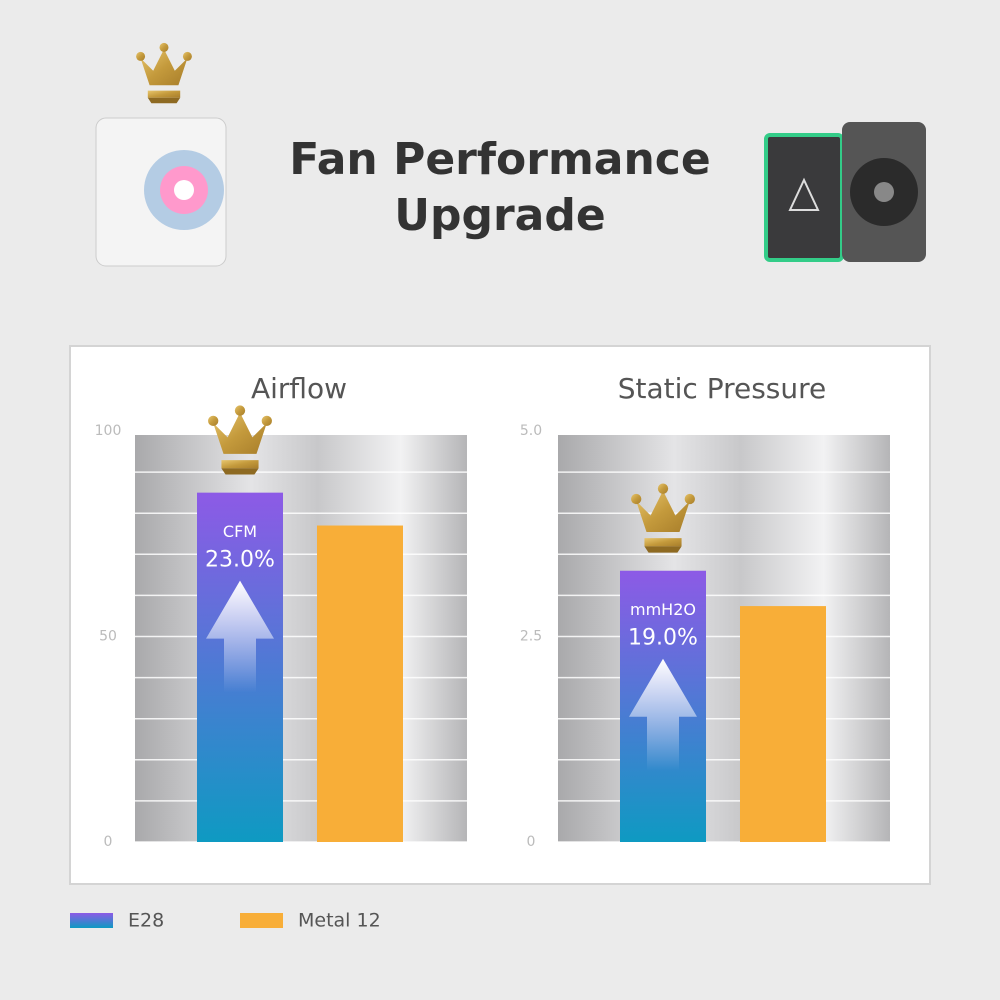 The width and height of the screenshot is (1000, 1000). What do you see at coordinates (339, 921) in the screenshot?
I see `legend-label: Metal 12` at bounding box center [339, 921].